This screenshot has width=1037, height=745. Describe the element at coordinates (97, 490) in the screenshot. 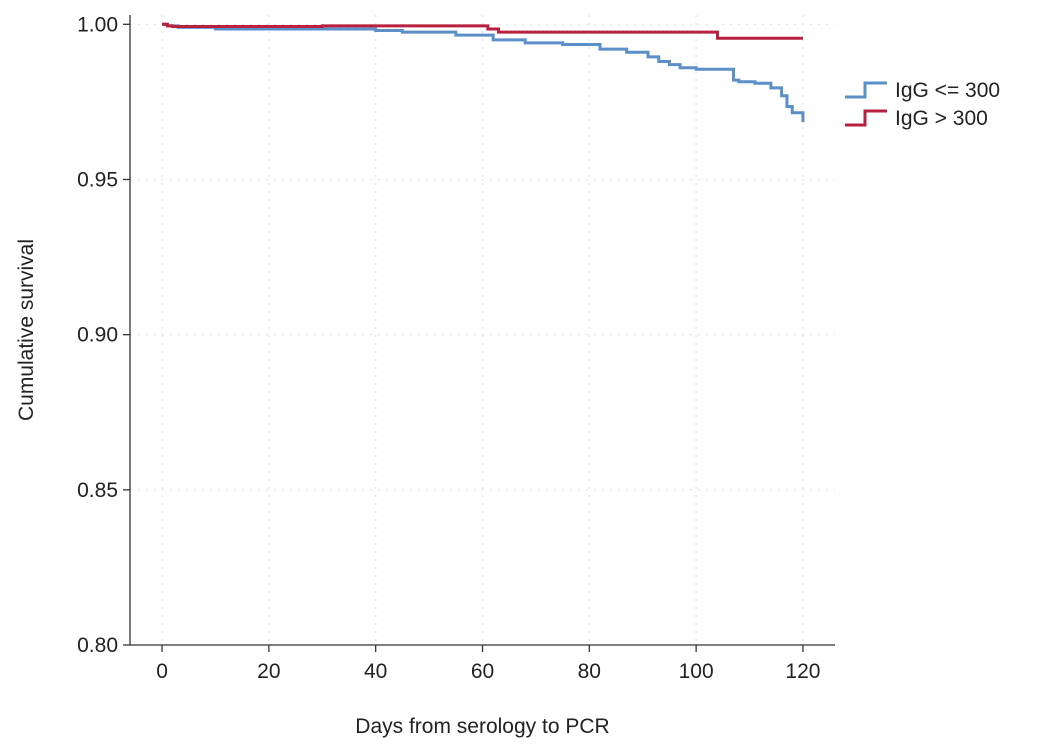

I see `y-tick-label: 0.85` at that location.